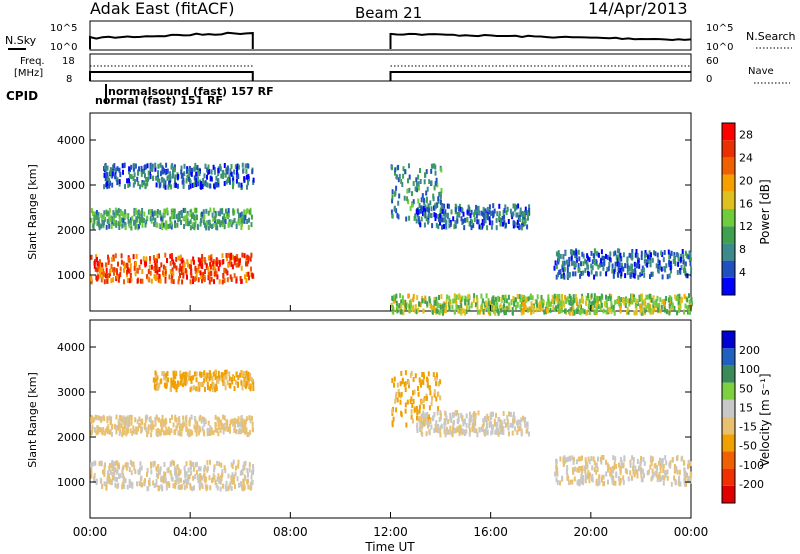 The height and width of the screenshot is (554, 800). Describe the element at coordinates (746, 134) in the screenshot. I see `colorbar-tick-label: 28` at that location.